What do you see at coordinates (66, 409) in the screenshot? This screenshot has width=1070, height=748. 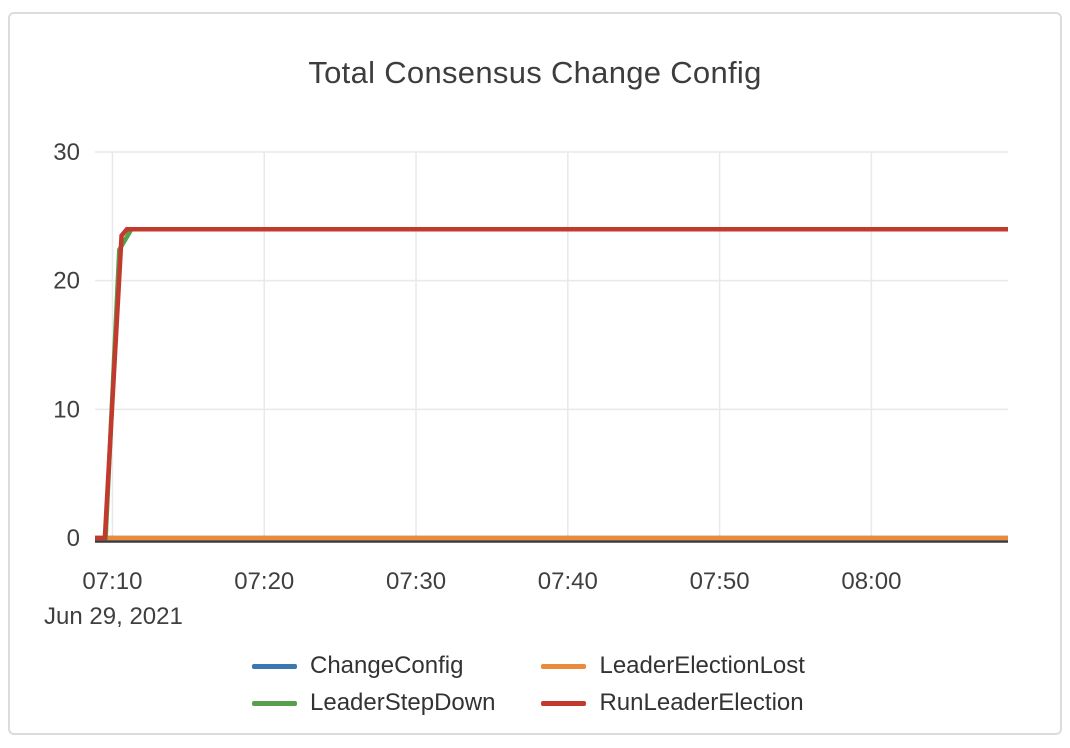 I see `y-tick-label: 10` at bounding box center [66, 409].